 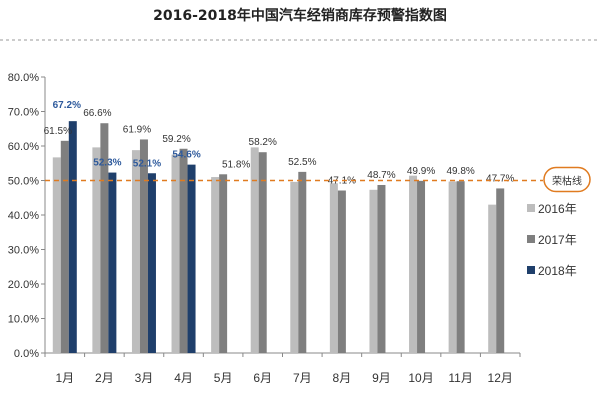 What do you see at coordinates (318, 179) in the screenshot?
I see `reference-line: 荣枯线` at bounding box center [318, 179].